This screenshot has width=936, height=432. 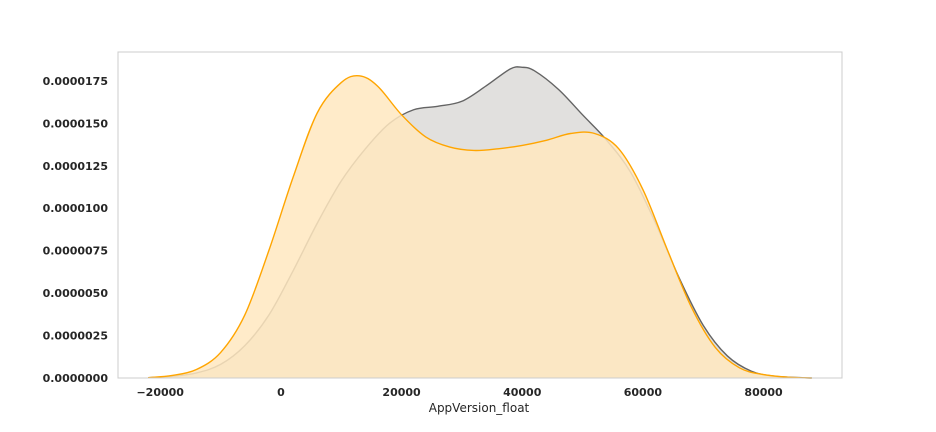 What do you see at coordinates (281, 392) in the screenshot?
I see `x-tick-label: 0` at bounding box center [281, 392].